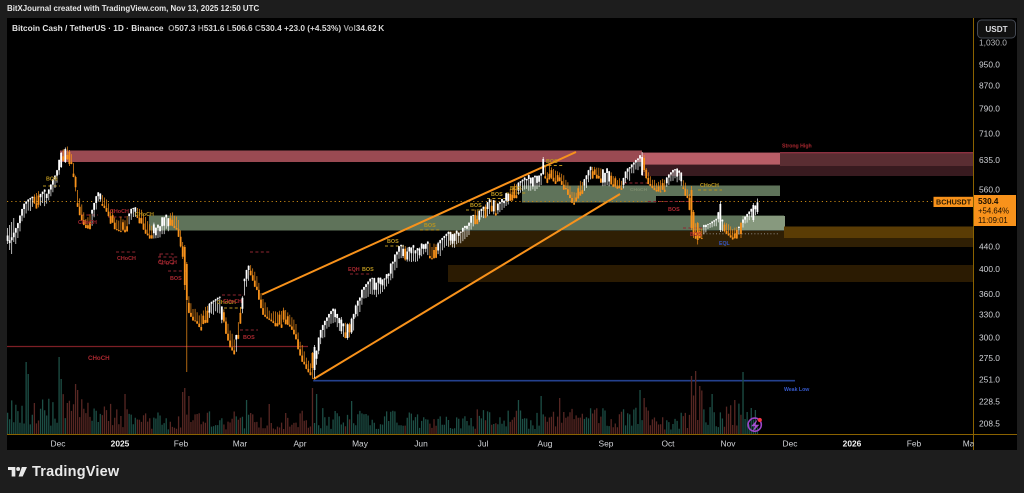 This screenshot has height=493, width=1024. What do you see at coordinates (989, 65) in the screenshot?
I see `svg-text: 950.0` at bounding box center [989, 65].